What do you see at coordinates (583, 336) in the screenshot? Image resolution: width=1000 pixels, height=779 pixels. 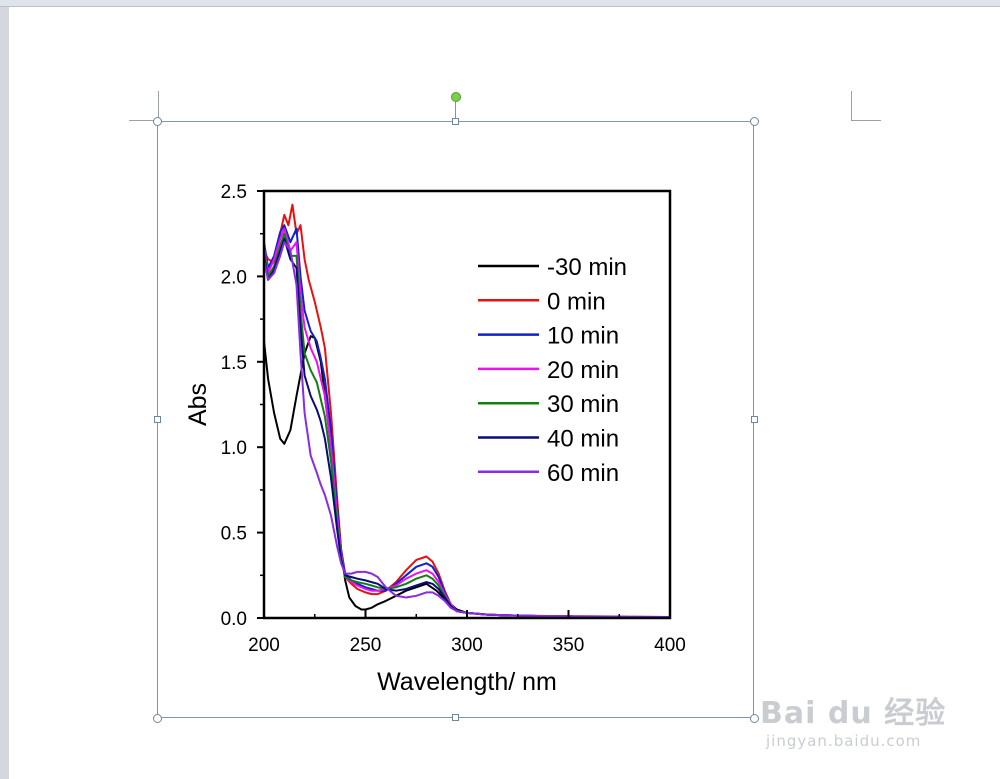 I see `legend-label: 10 min` at bounding box center [583, 336].